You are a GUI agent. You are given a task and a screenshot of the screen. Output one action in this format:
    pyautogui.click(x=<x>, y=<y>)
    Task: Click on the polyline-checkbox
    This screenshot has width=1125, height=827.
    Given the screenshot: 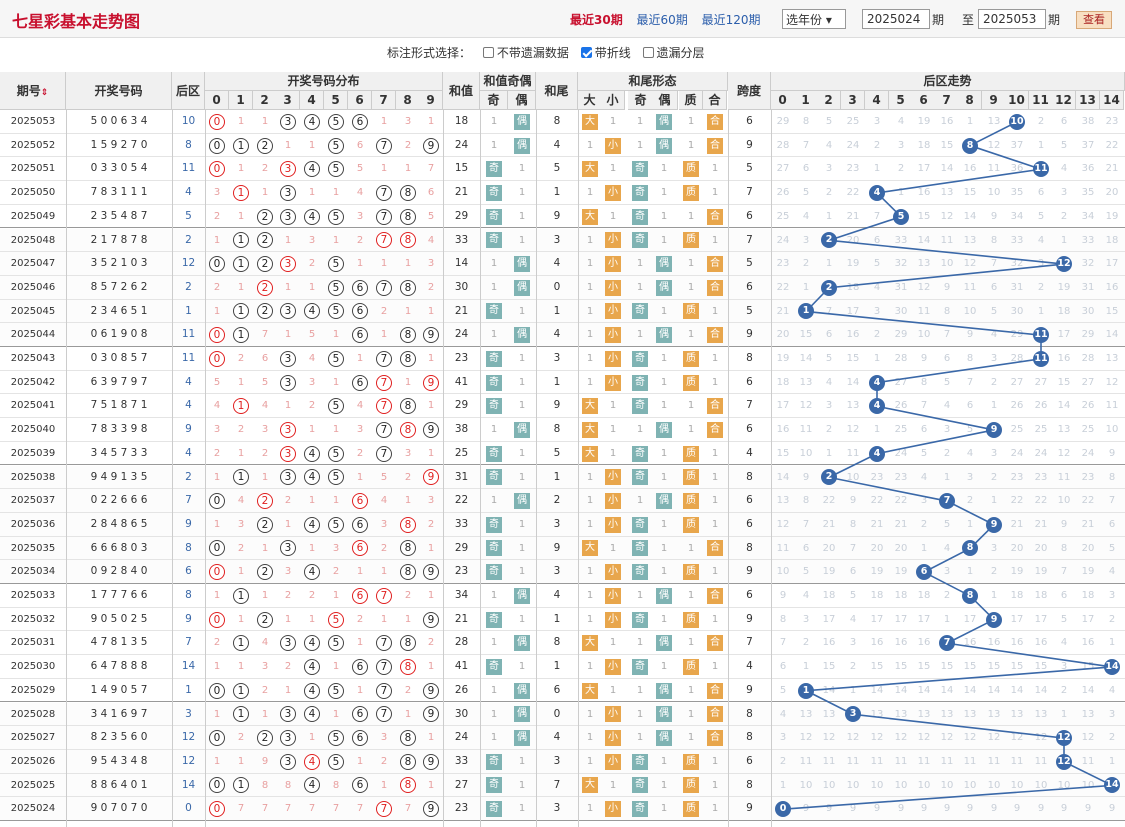 What is the action you would take?
    pyautogui.click(x=586, y=52)
    